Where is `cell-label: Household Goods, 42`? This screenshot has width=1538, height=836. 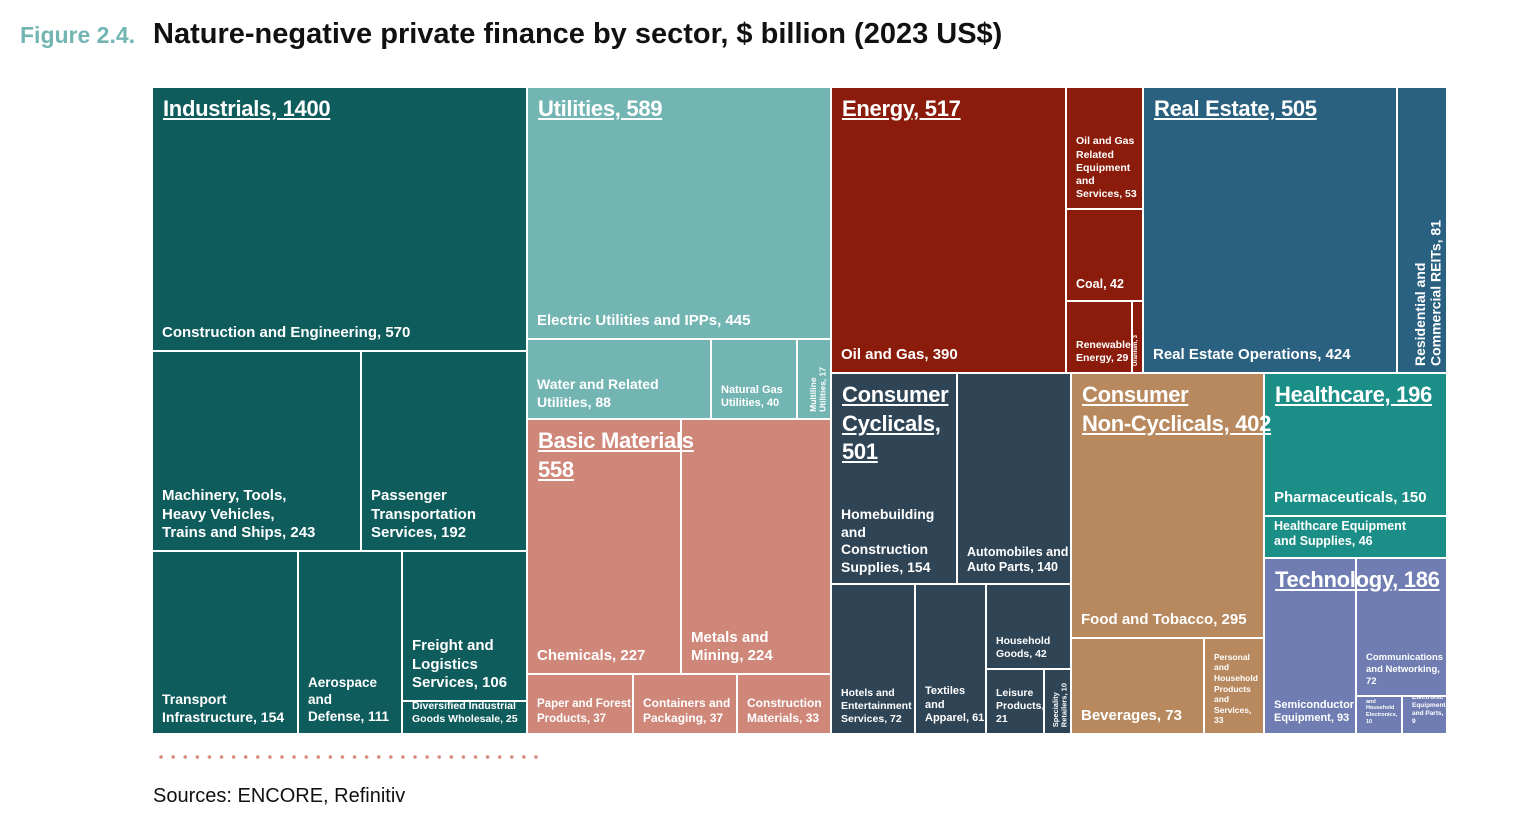 cell-label: Household Goods, 42 is located at coordinates (1023, 647).